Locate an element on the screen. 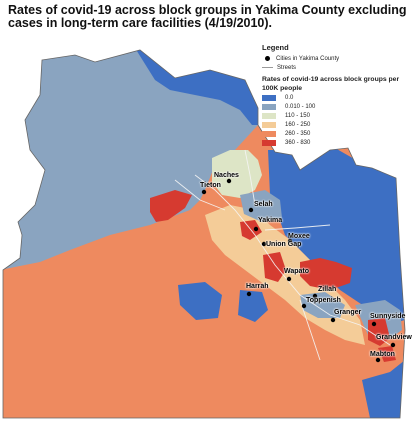  city-point-selah is located at coordinates (251, 210).